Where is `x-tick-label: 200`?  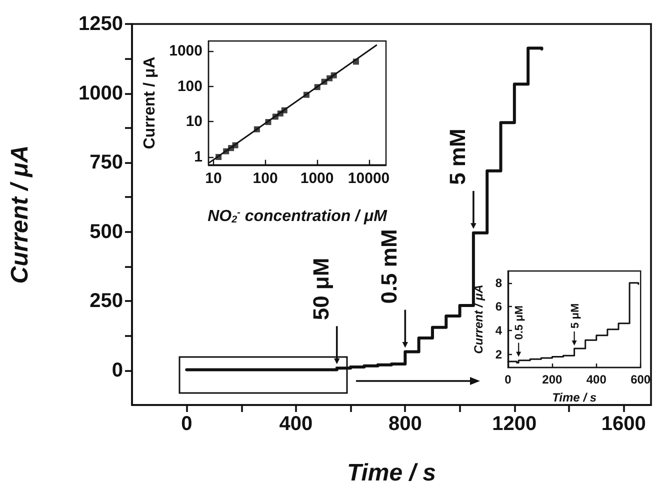
x-tick-label: 200 is located at coordinates (552, 379).